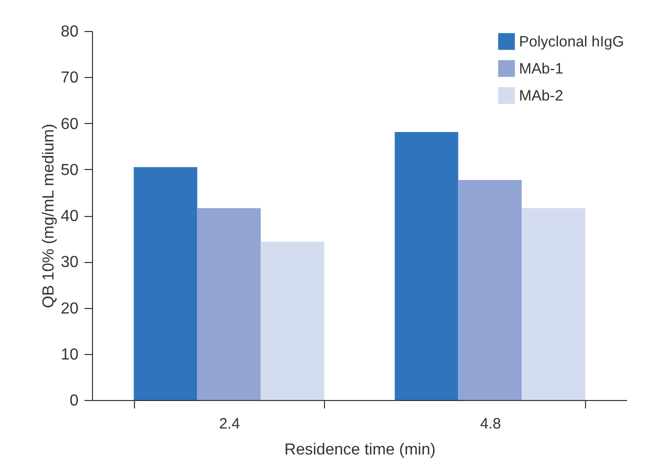  Describe the element at coordinates (541, 96) in the screenshot. I see `legend-label: MAb-2` at that location.